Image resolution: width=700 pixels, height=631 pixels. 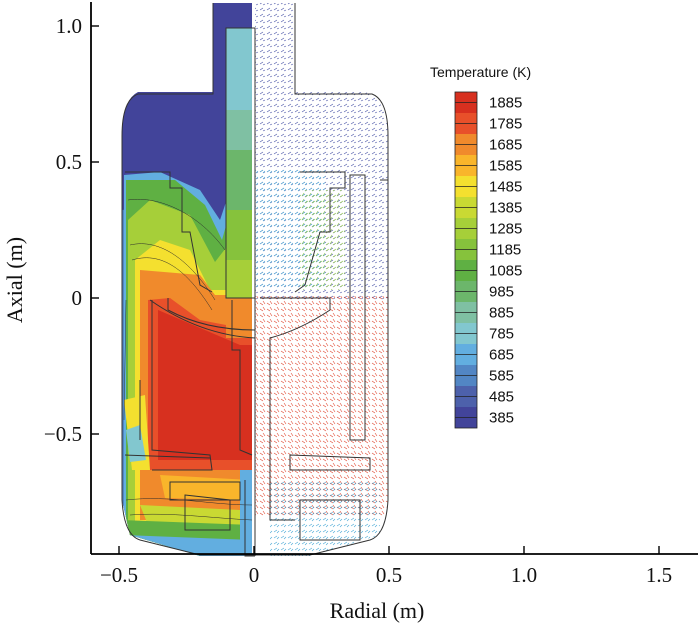 I want to click on legend-label: 1885, so click(x=505, y=103).